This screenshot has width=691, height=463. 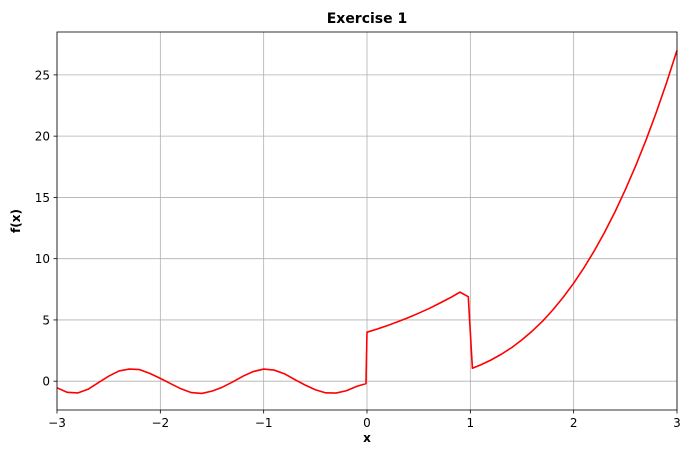 I want to click on y-tick-label: 15, so click(x=42, y=198).